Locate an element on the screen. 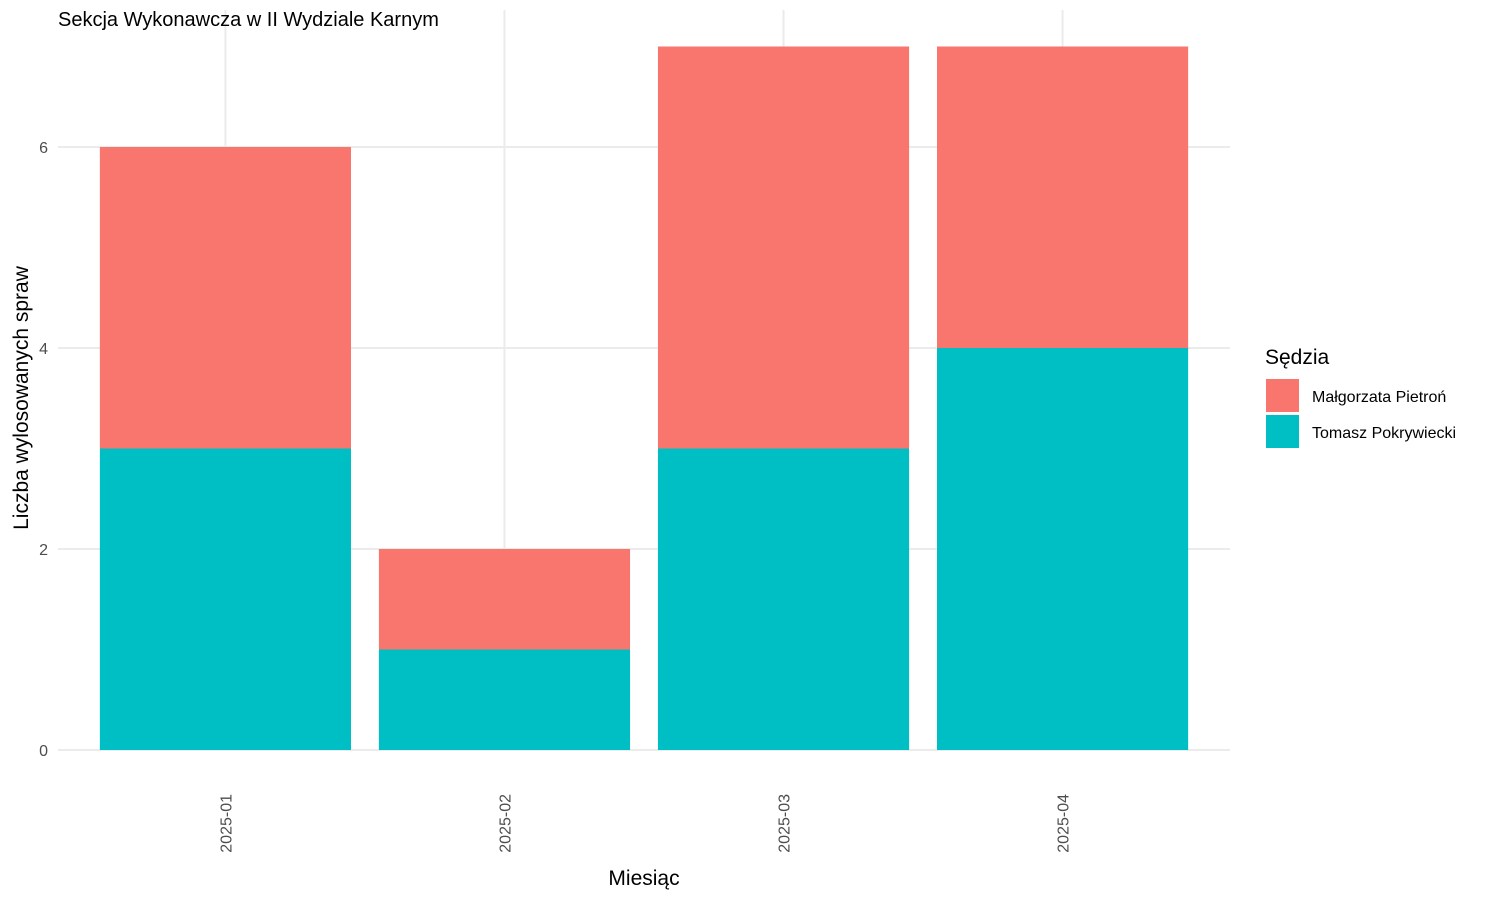  x-tick-label: 2025-01 is located at coordinates (226, 823).